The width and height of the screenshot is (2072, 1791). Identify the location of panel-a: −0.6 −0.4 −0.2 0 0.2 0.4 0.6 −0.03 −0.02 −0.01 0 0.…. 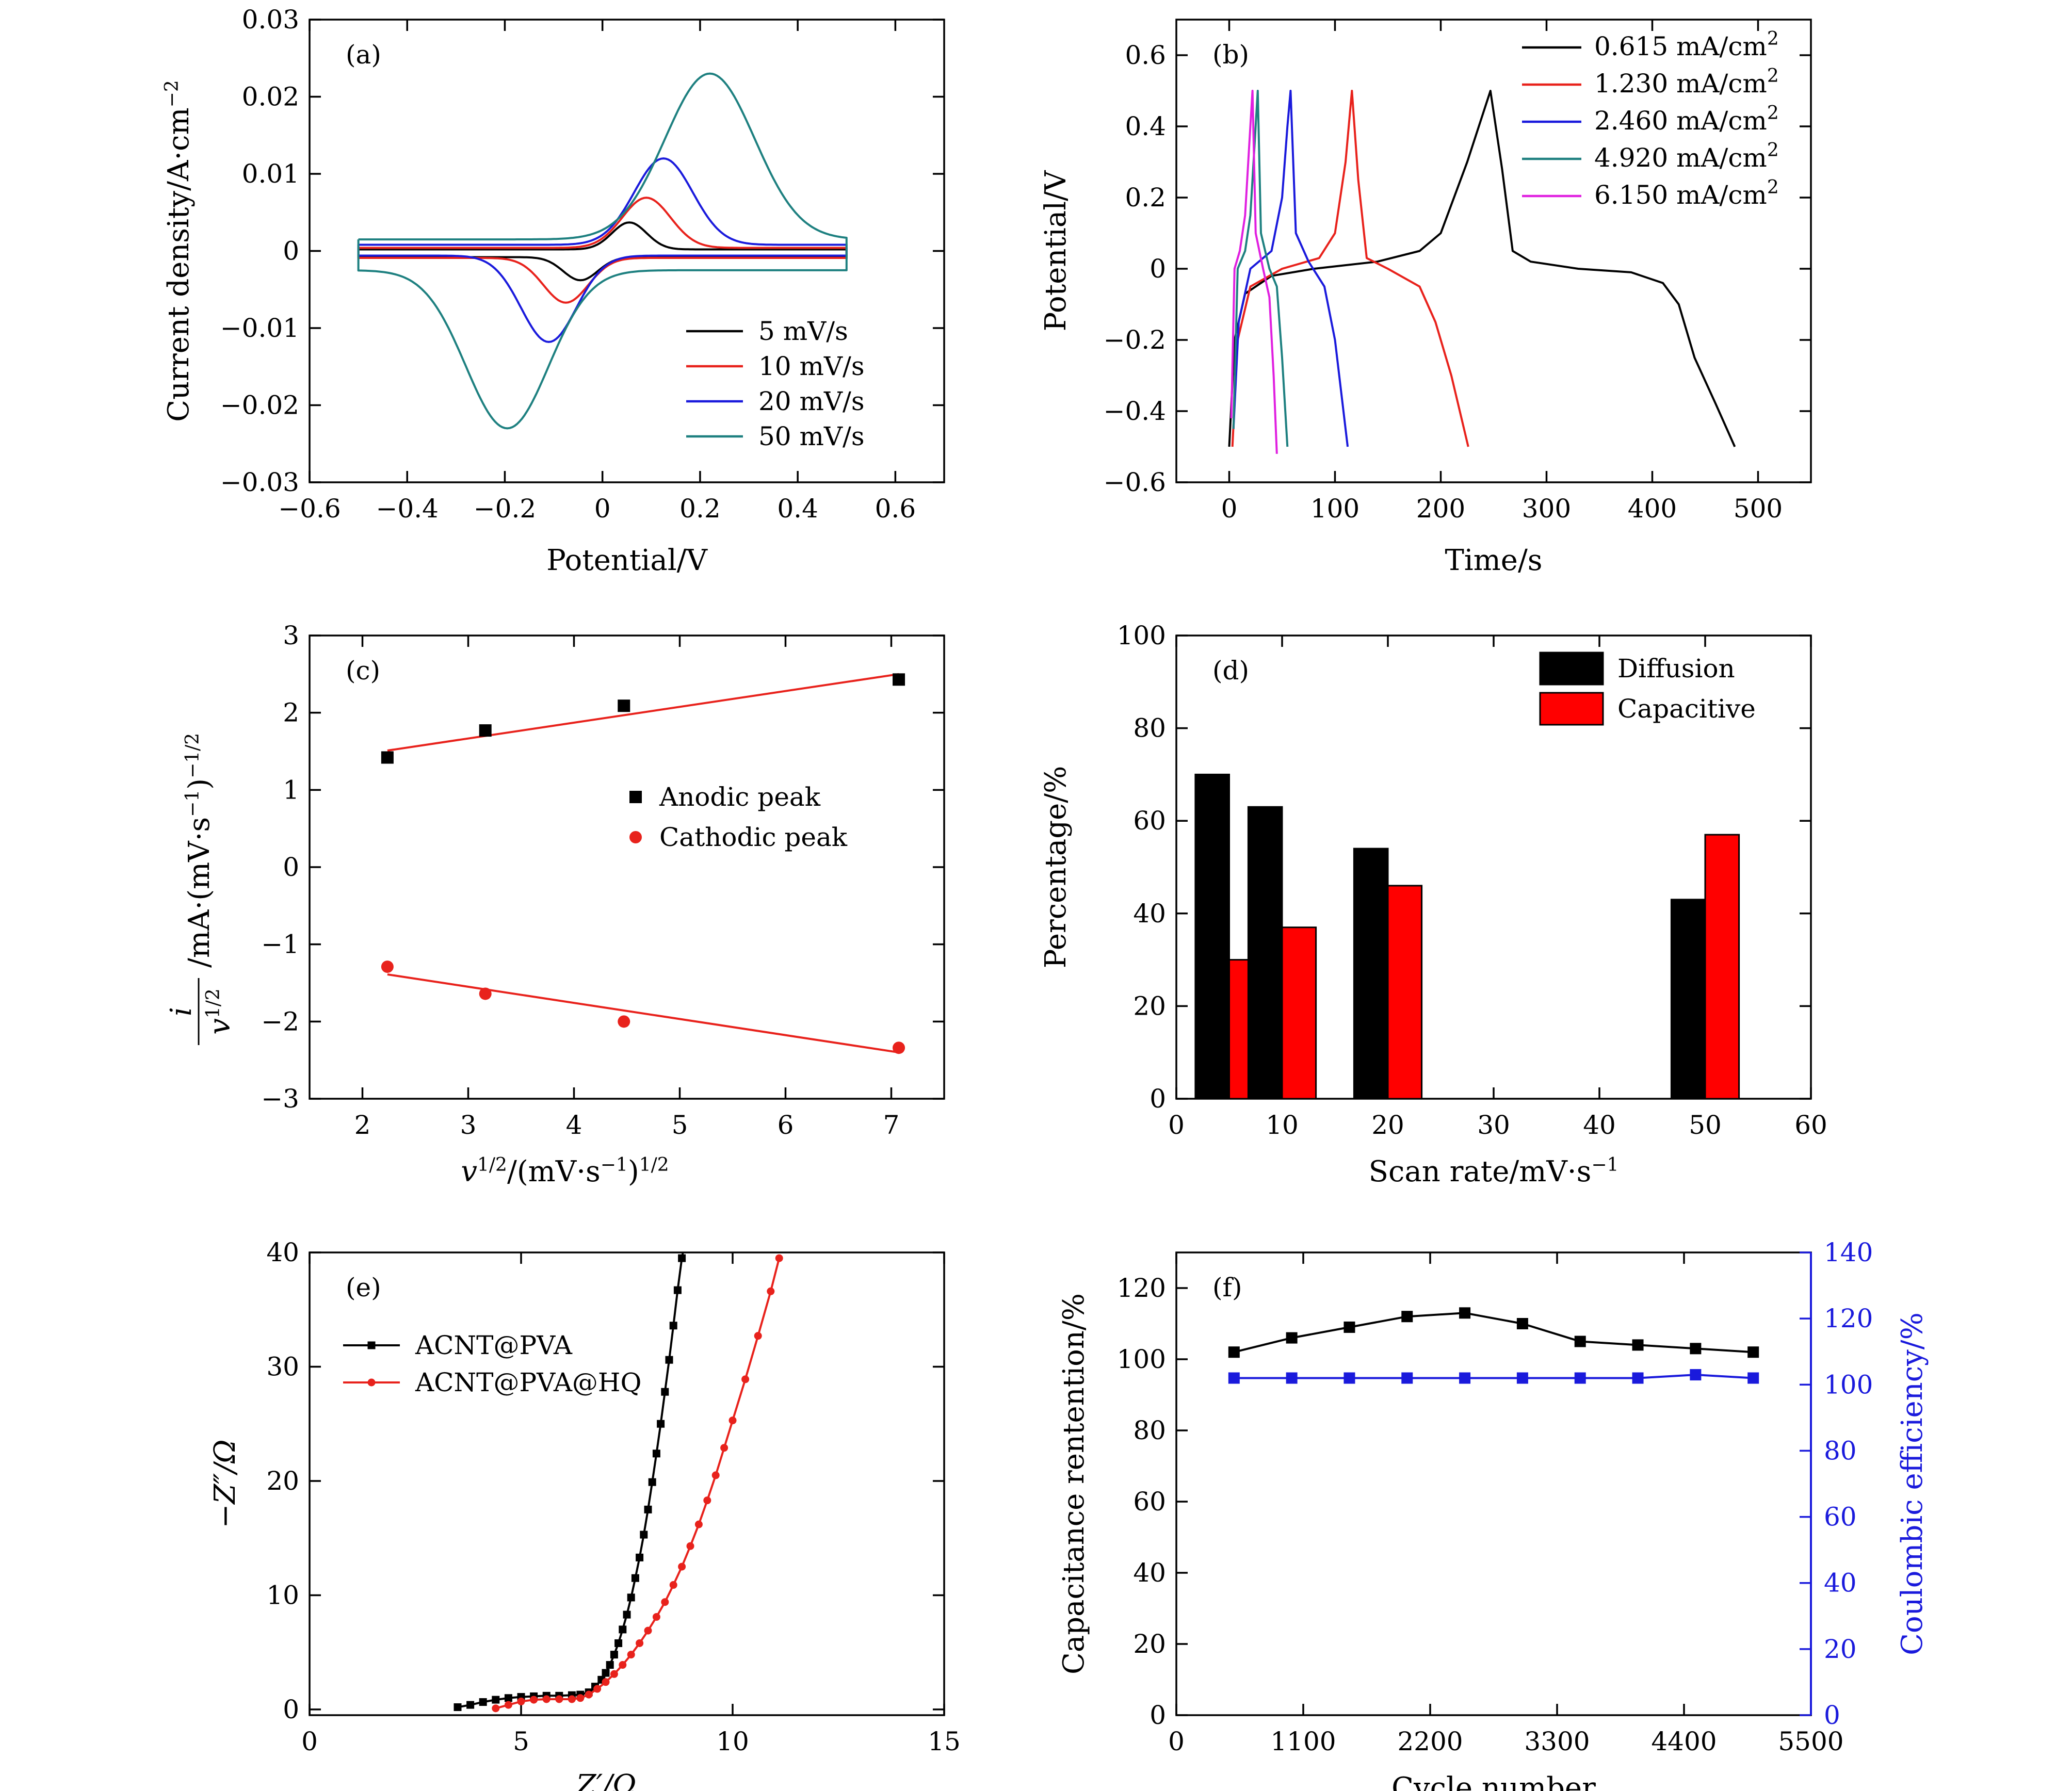
(553, 291).